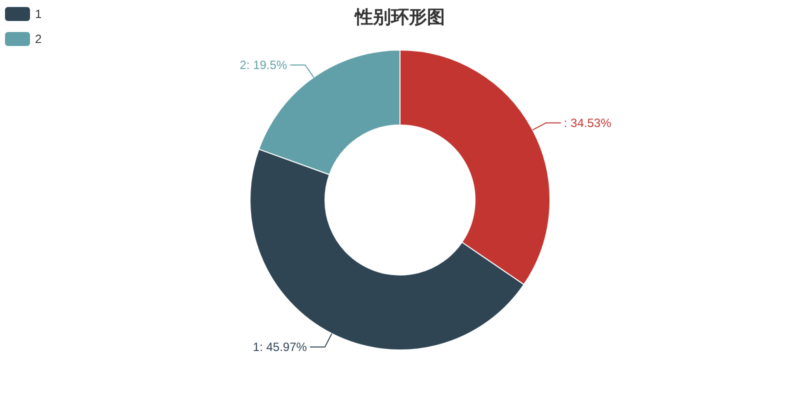 This screenshot has height=400, width=800. I want to click on legend-label: 1, so click(38, 14).